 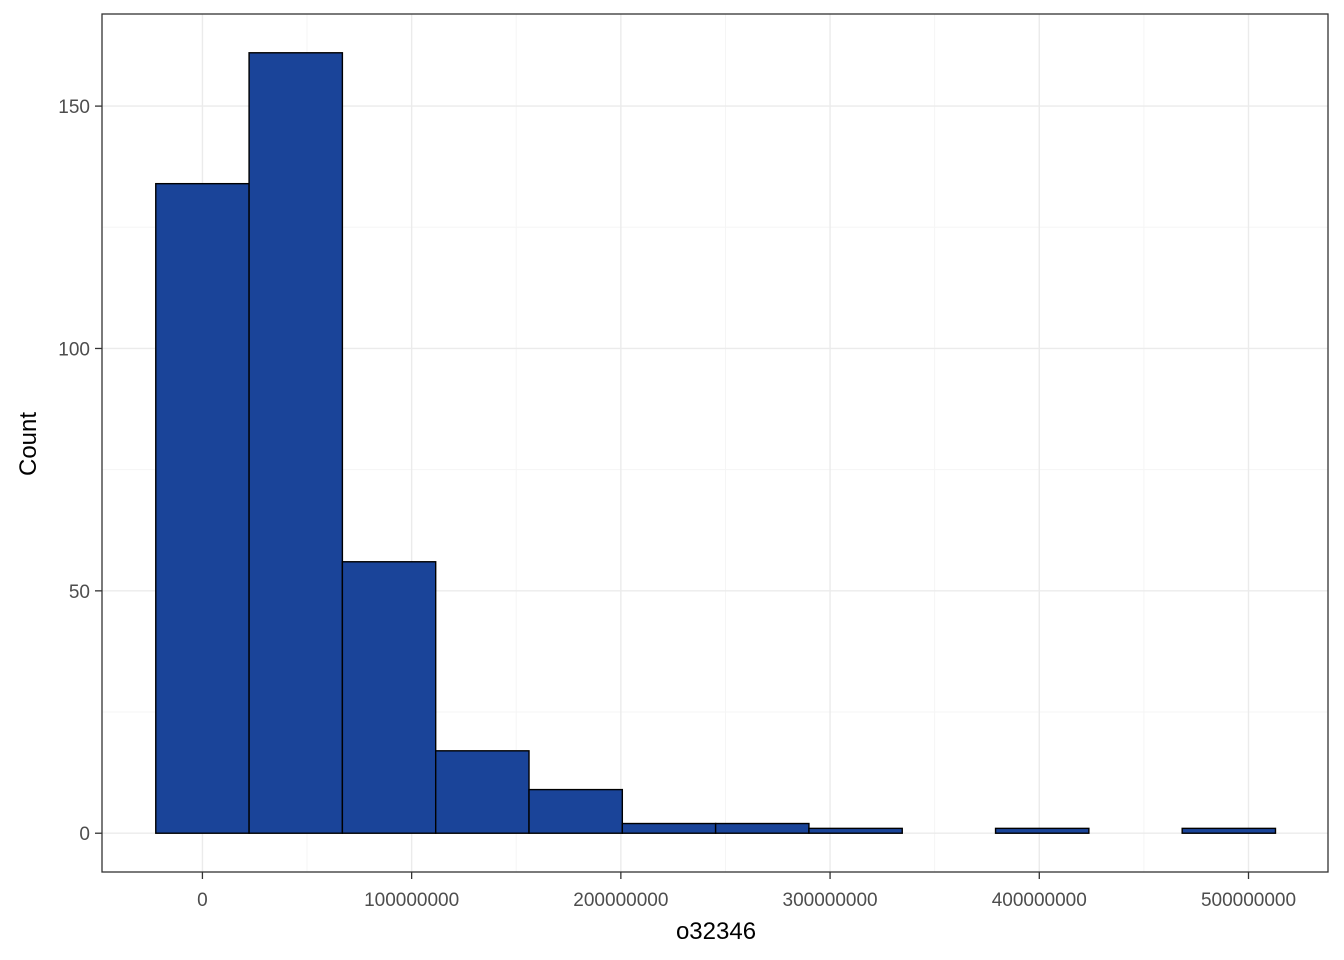 What do you see at coordinates (74, 349) in the screenshot?
I see `y-tick-label: 100` at bounding box center [74, 349].